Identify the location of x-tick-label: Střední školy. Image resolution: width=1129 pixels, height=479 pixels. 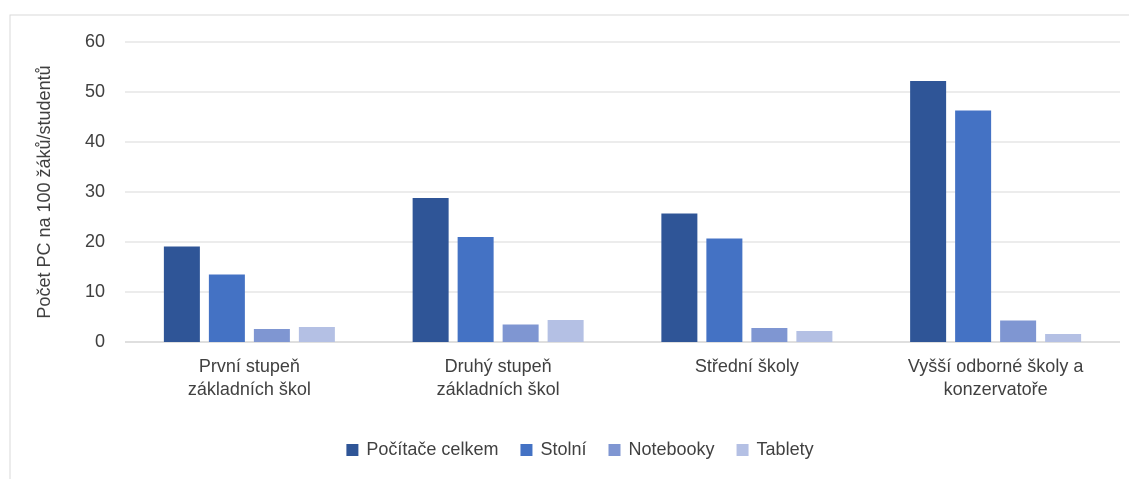
(746, 366).